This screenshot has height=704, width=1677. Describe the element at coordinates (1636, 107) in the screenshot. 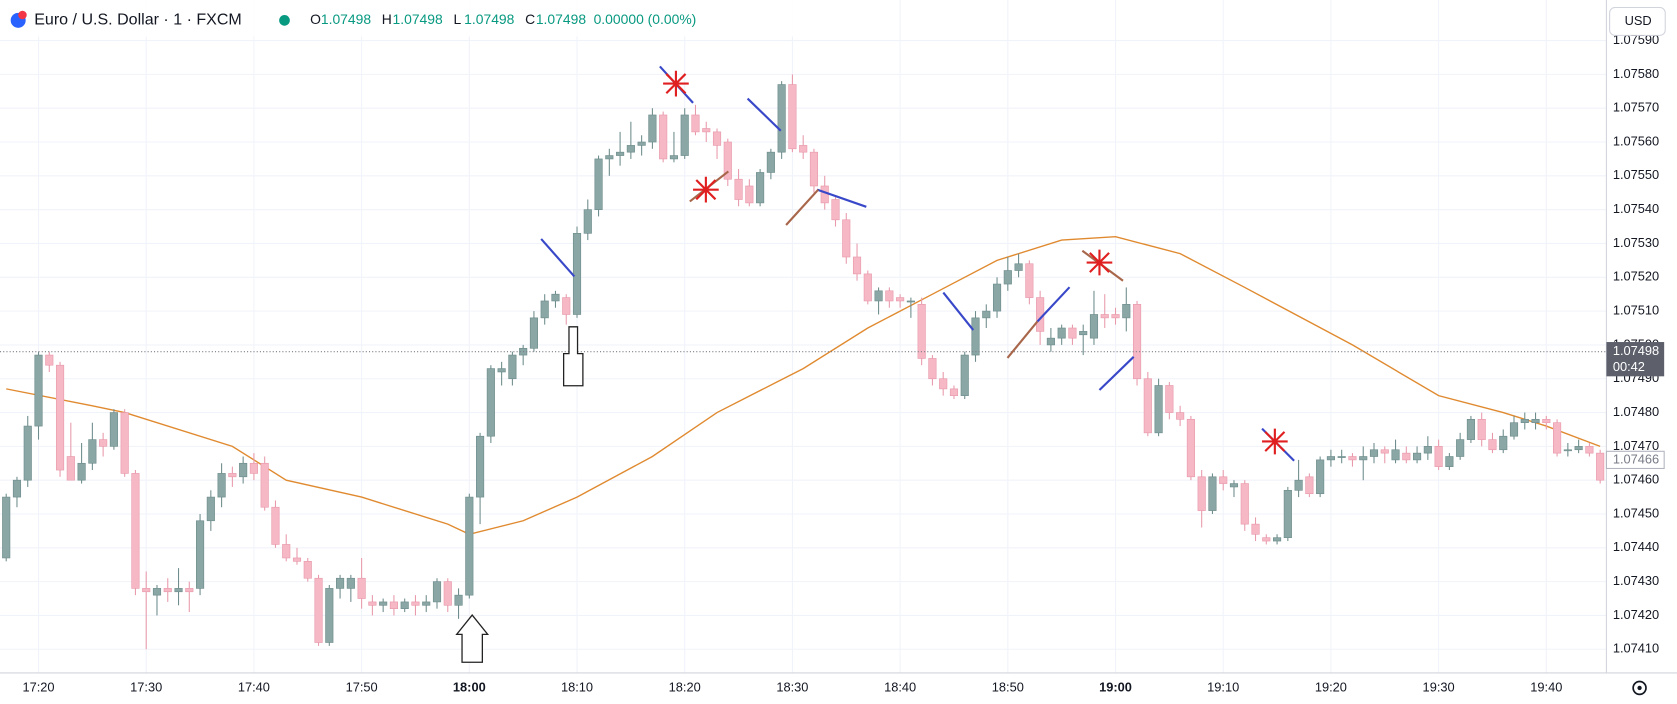

I see `y-tick-label: 1.07570` at that location.